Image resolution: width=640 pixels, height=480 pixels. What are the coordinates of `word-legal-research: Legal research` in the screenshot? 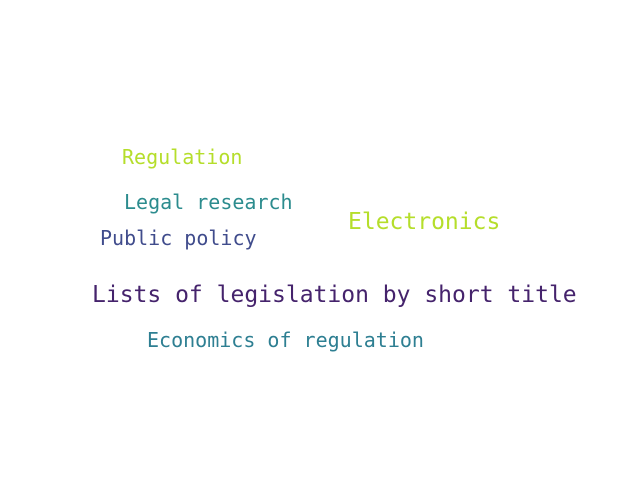 It's located at (208, 202).